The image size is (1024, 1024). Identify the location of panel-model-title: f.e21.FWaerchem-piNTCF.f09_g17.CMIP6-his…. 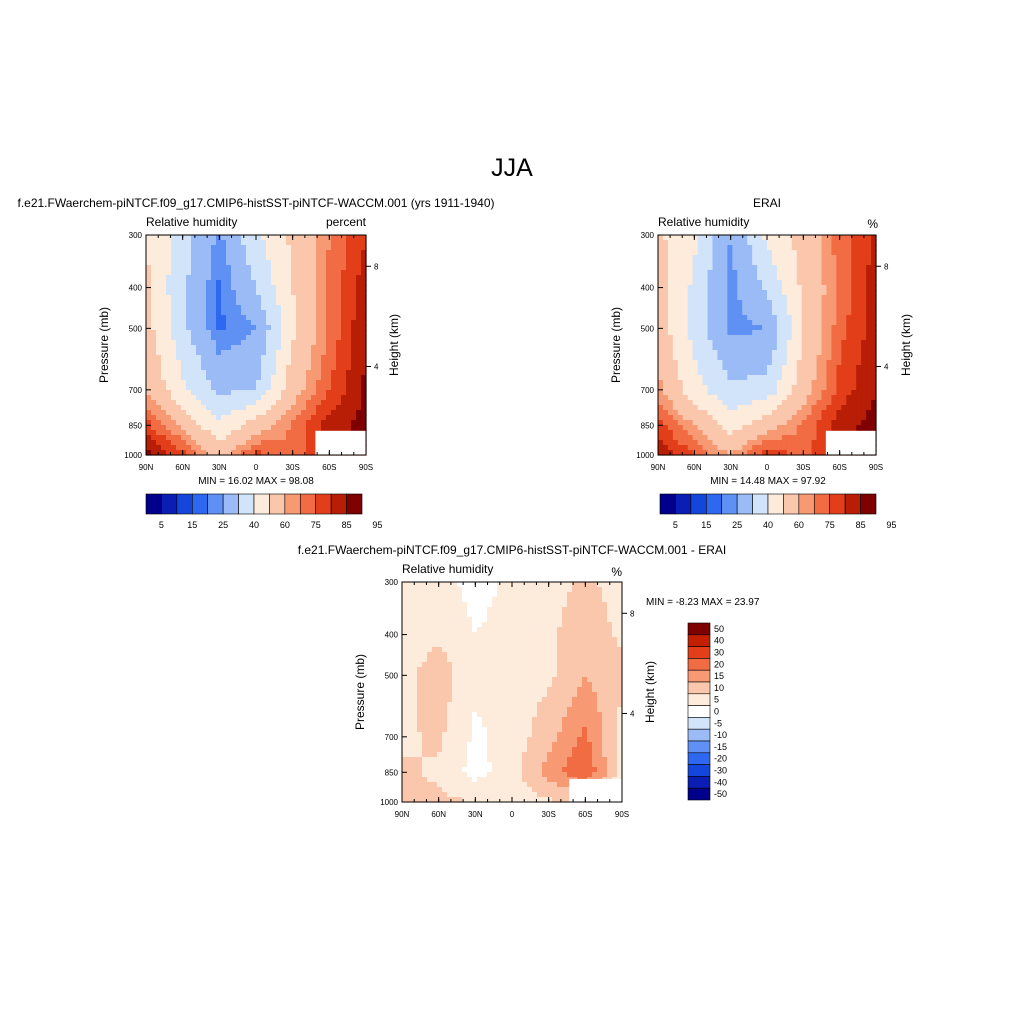
(255, 203).